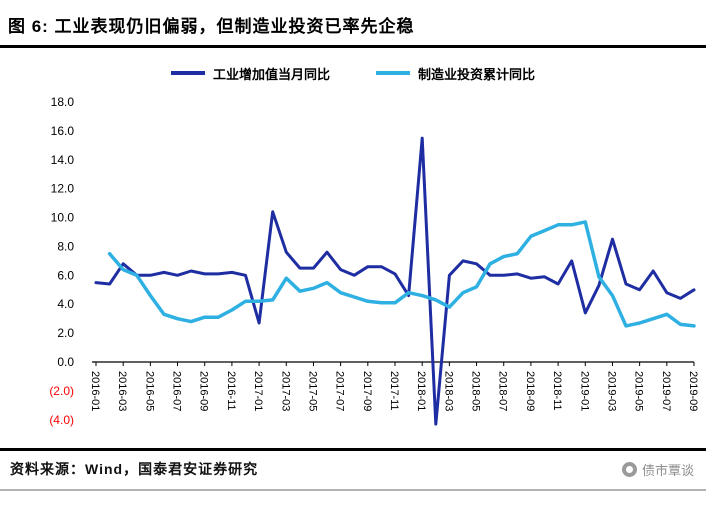  What do you see at coordinates (693, 391) in the screenshot?
I see `x-tick-label: 2019-09` at bounding box center [693, 391].